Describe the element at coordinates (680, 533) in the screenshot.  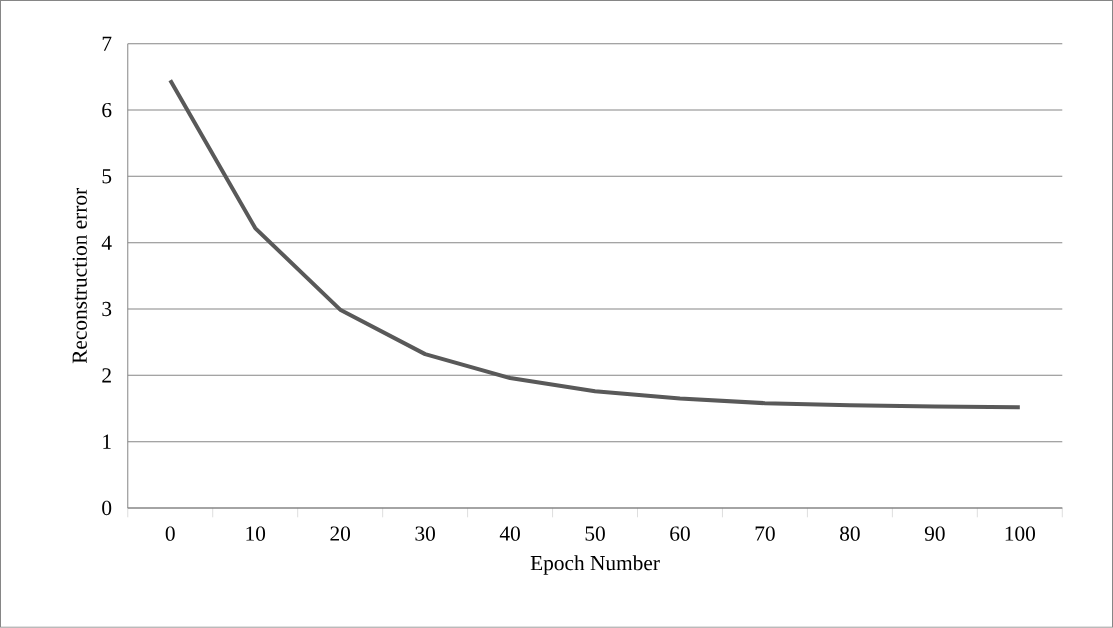
I see `x-tick-label: 60` at that location.